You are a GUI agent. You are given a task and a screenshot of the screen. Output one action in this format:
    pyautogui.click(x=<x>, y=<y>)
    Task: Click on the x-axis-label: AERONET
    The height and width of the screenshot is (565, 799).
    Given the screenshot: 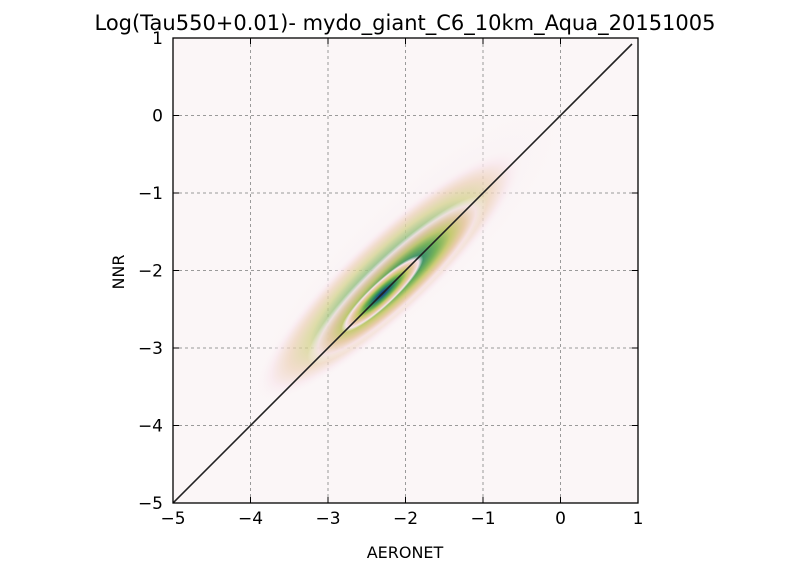 What is the action you would take?
    pyautogui.click(x=405, y=552)
    